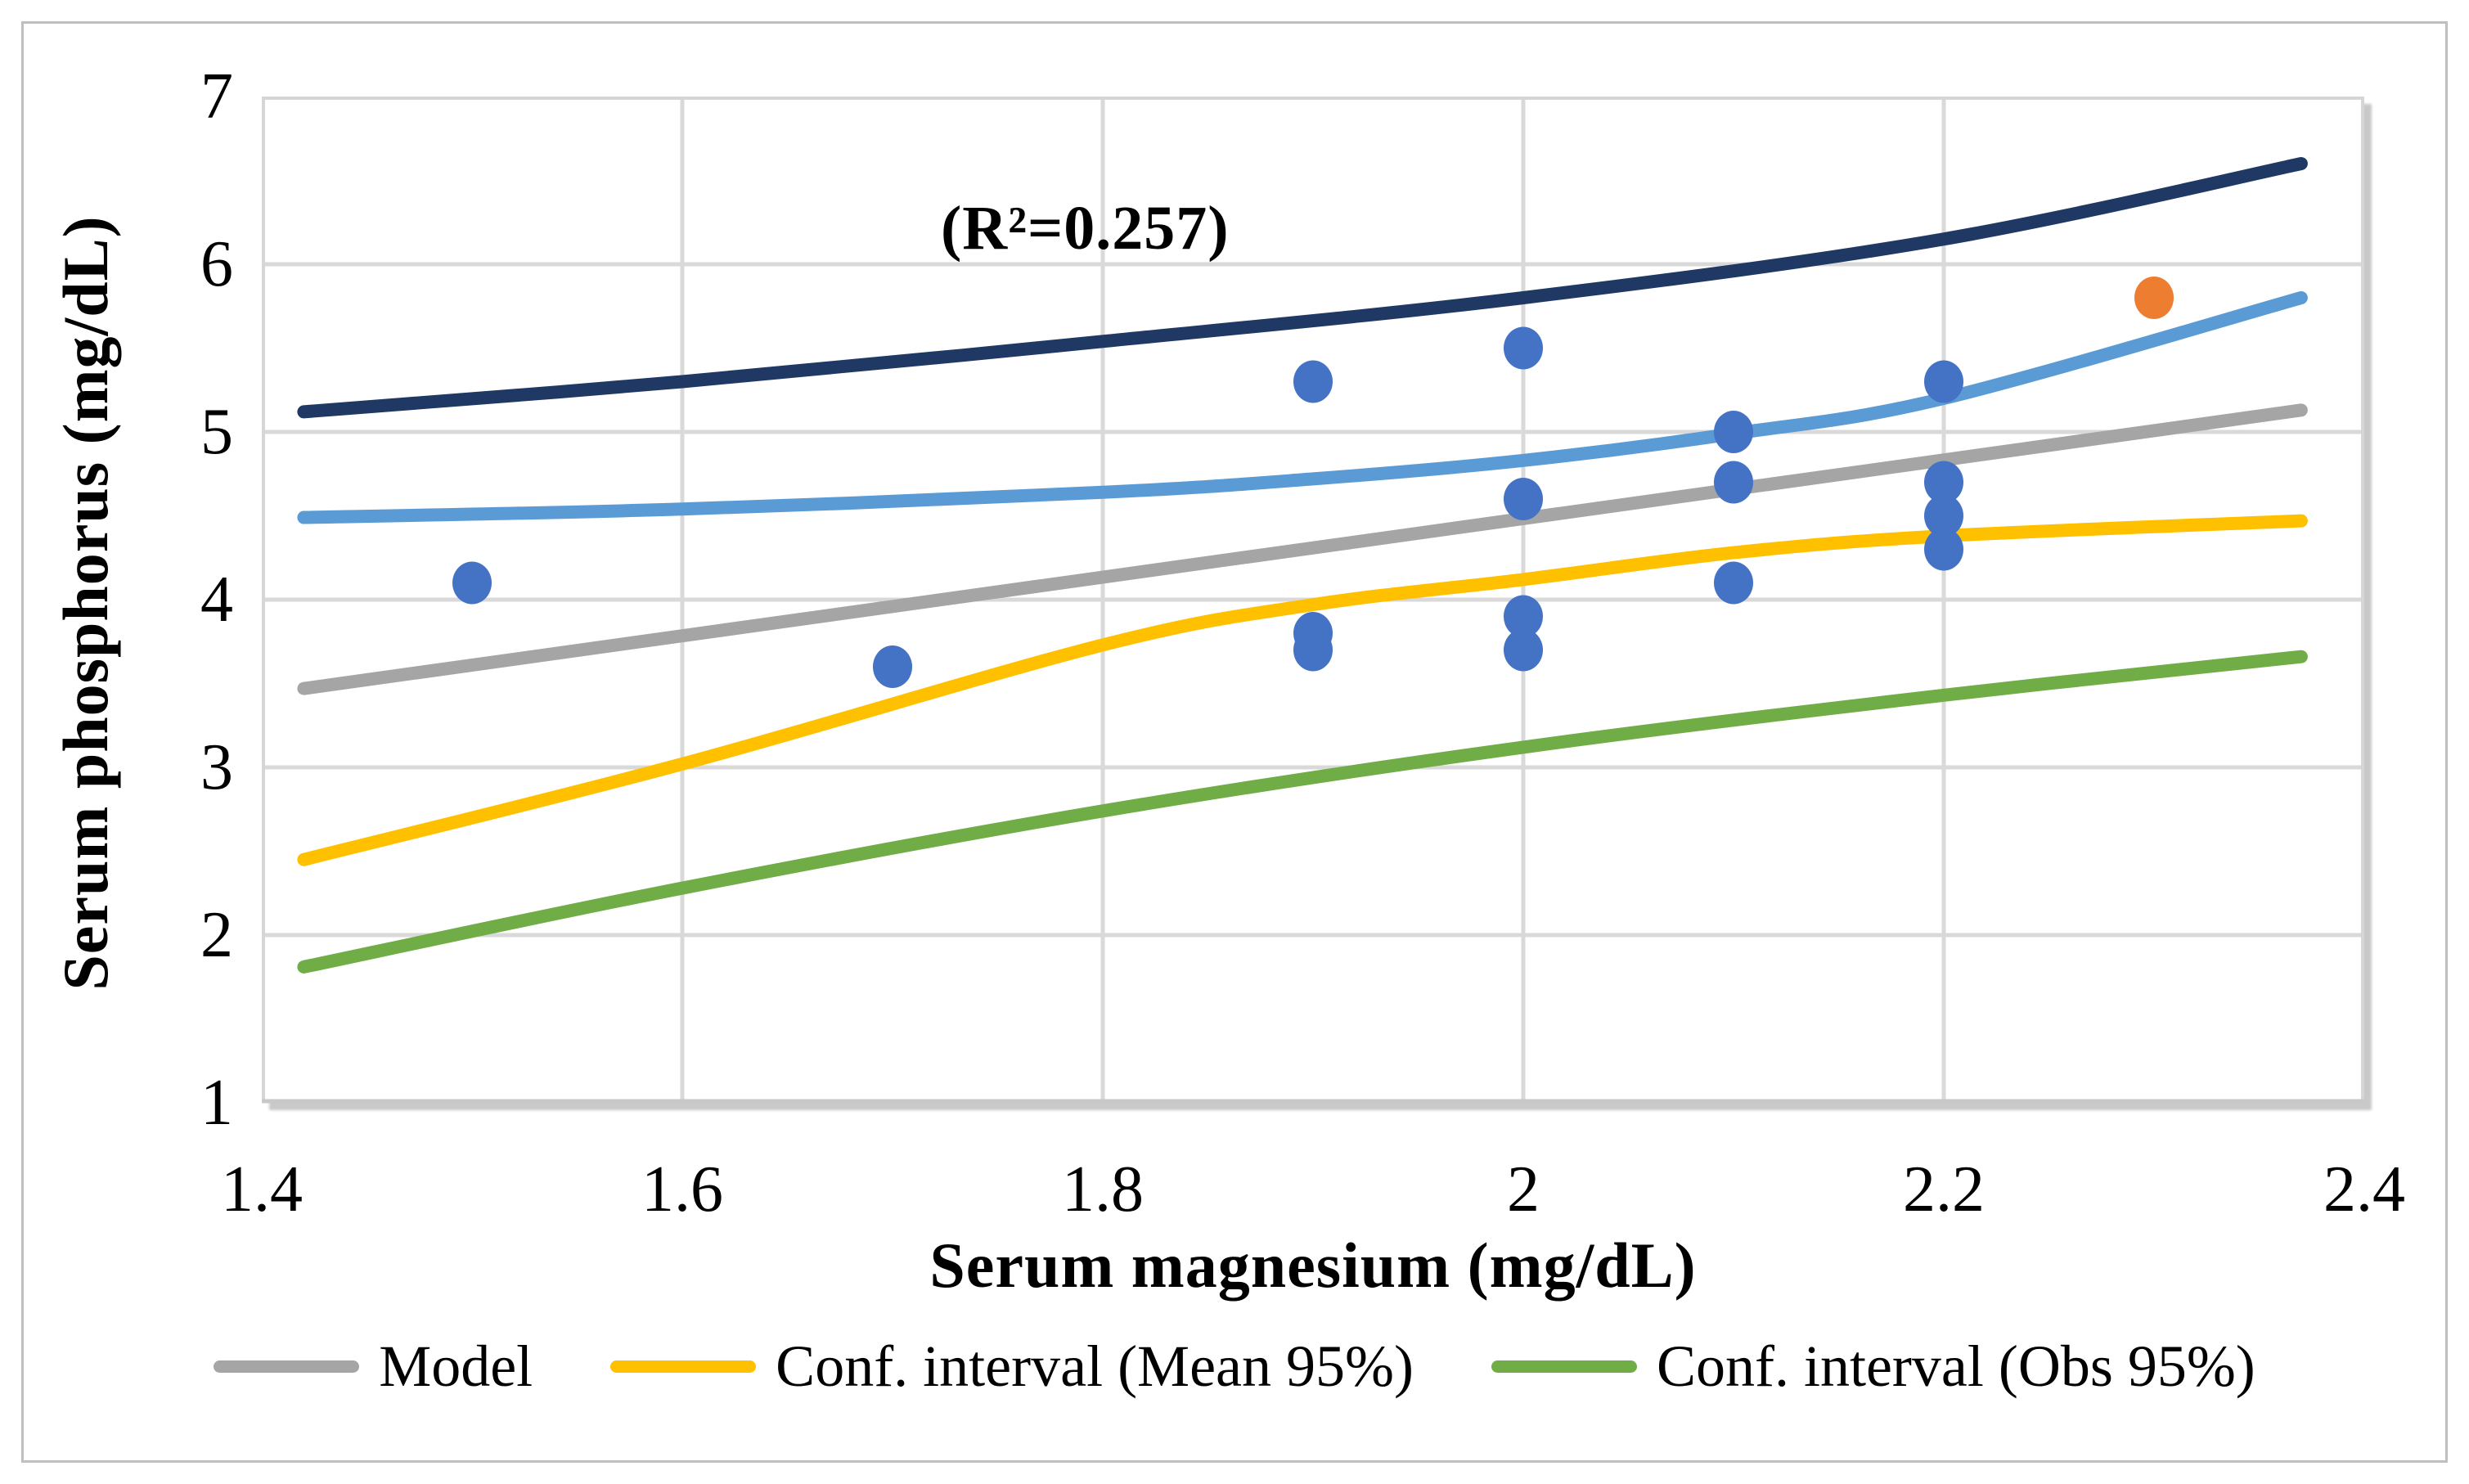  I want to click on legend-item-conf-interval-mean-95-: Conf. interval (Mean 95%), so click(1012, 1367).